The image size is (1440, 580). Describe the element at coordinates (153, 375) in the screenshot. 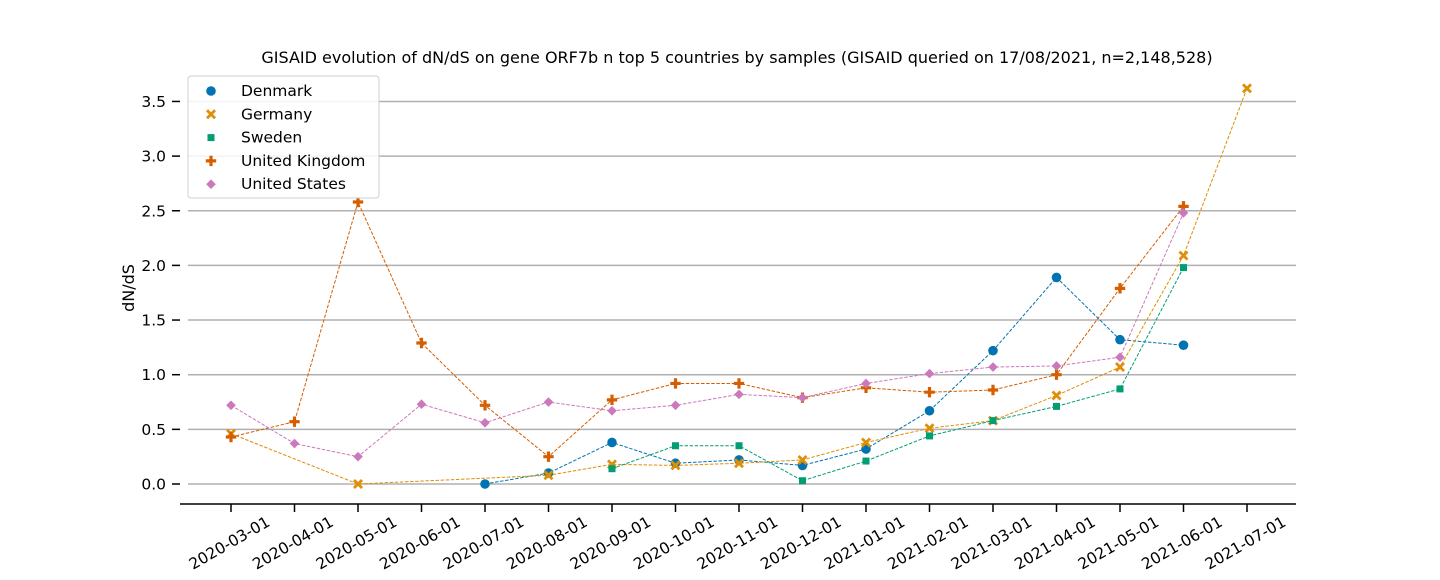

I see `y-tick-label: 1.0` at that location.